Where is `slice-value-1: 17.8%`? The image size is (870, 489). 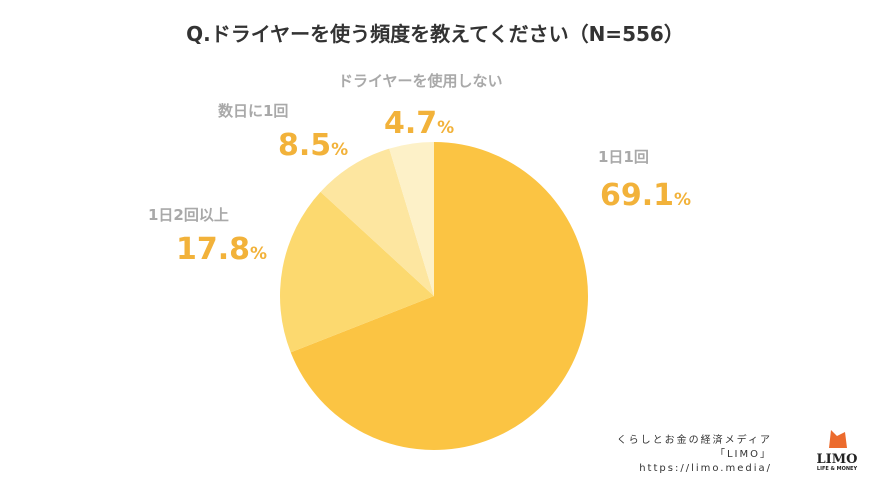 slice-value-1: 17.8% is located at coordinates (221, 249).